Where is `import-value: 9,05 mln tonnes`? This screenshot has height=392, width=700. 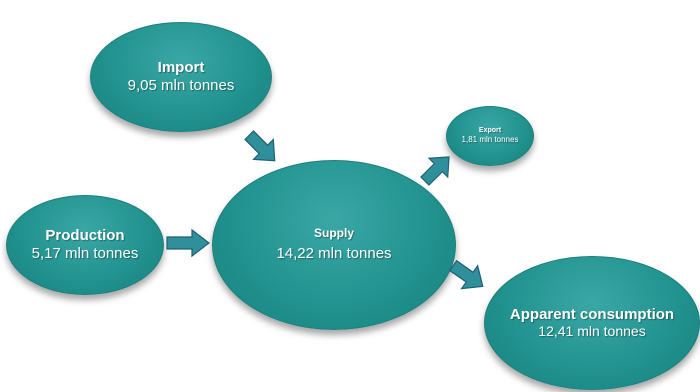
import-value: 9,05 mln tonnes is located at coordinates (181, 85).